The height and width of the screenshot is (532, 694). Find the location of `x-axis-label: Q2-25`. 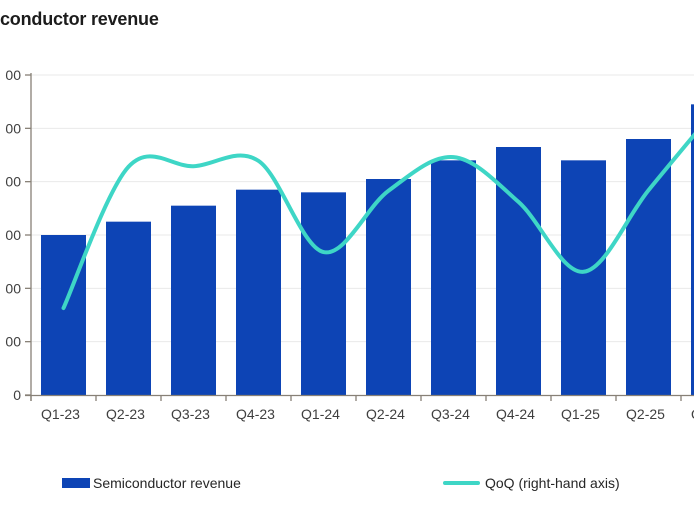

x-axis-label: Q2-25 is located at coordinates (645, 414).